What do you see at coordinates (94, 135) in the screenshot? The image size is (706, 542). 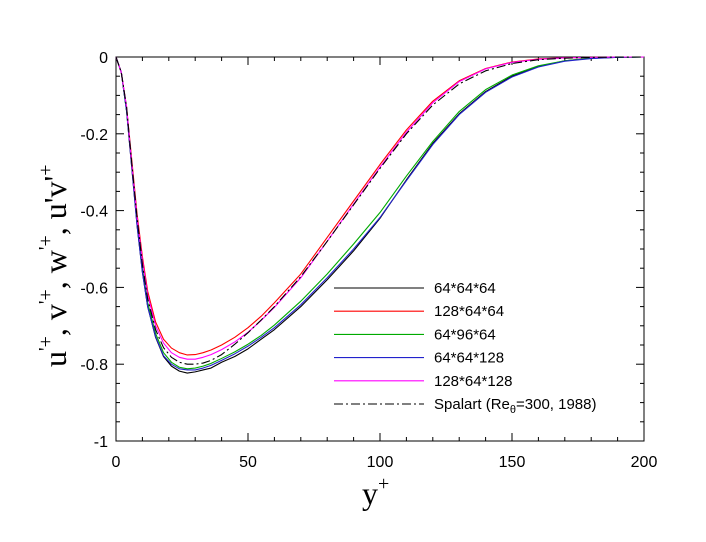 I see `y-tick-label: -0.2` at bounding box center [94, 135].